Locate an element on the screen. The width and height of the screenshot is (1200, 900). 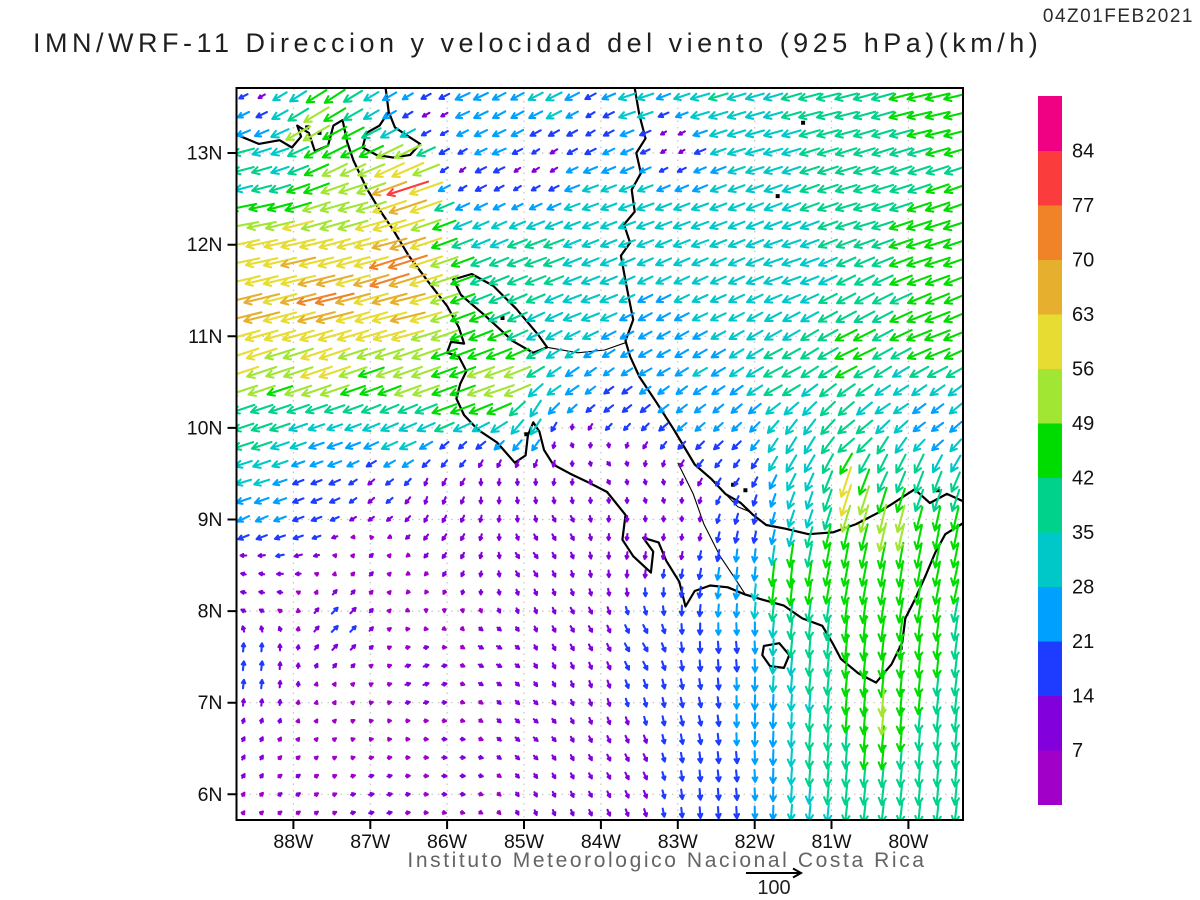
x-tick-label: 83W is located at coordinates (678, 842).